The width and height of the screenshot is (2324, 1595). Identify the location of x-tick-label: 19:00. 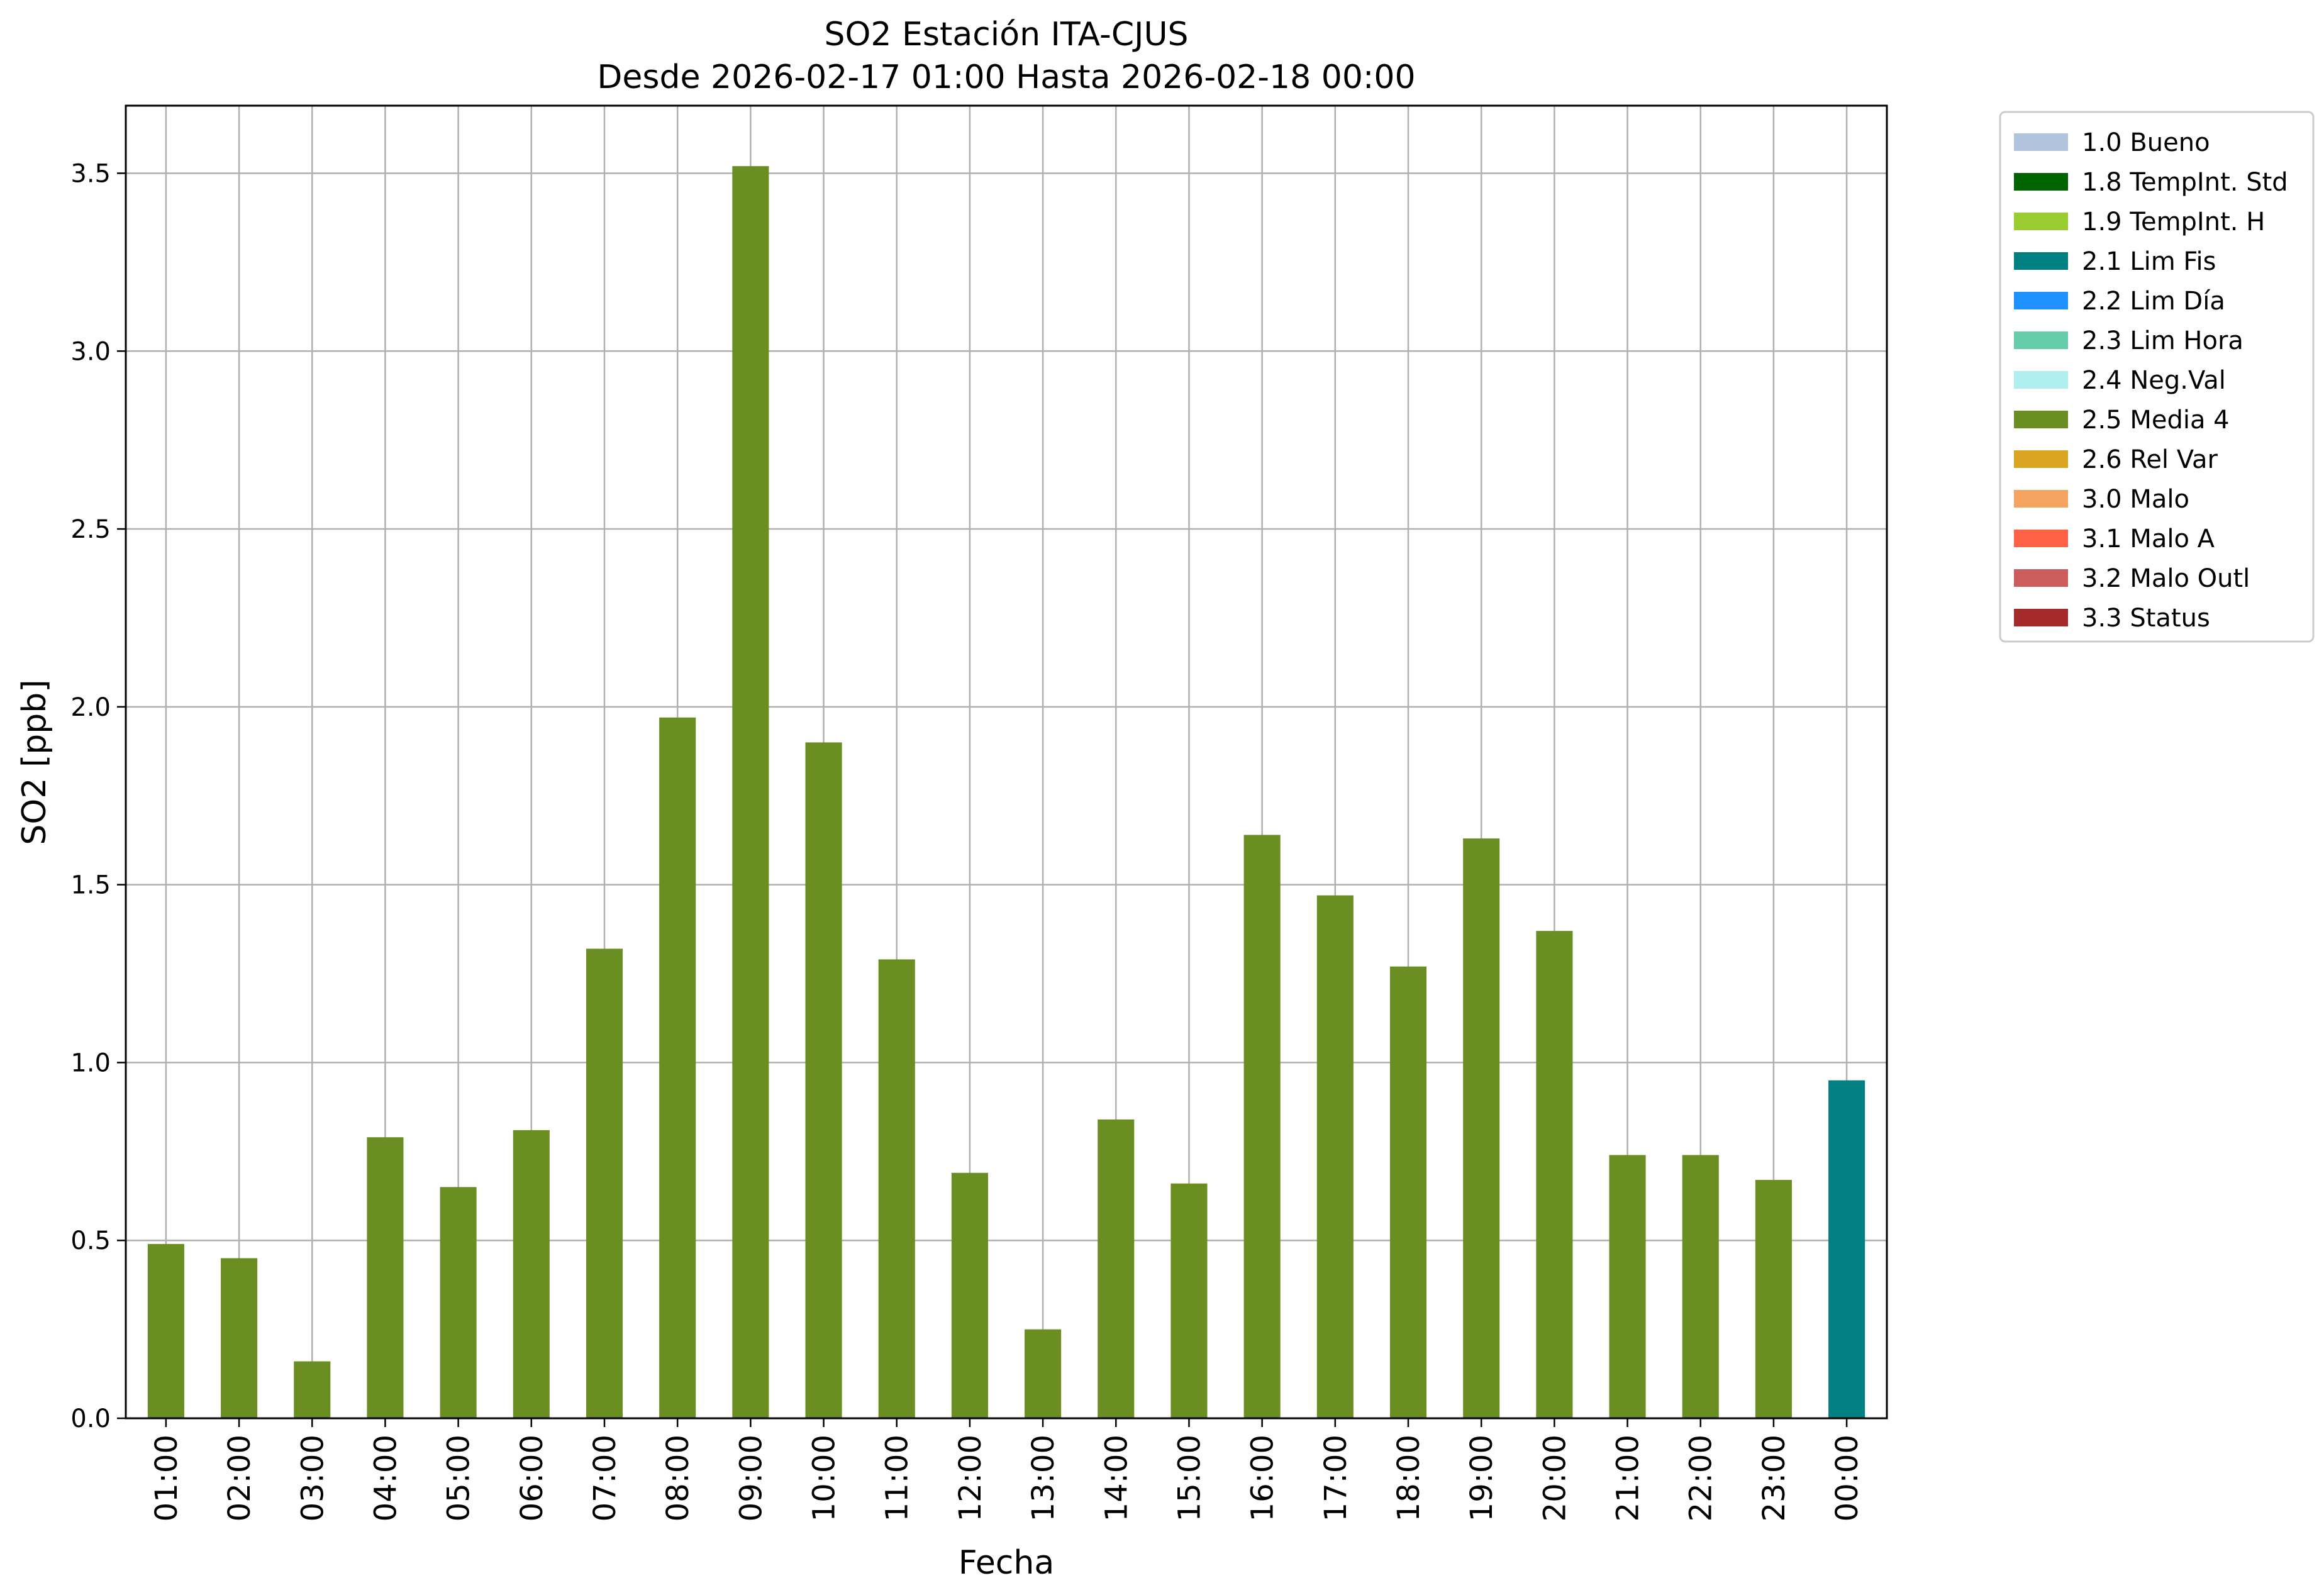
(1481, 1478).